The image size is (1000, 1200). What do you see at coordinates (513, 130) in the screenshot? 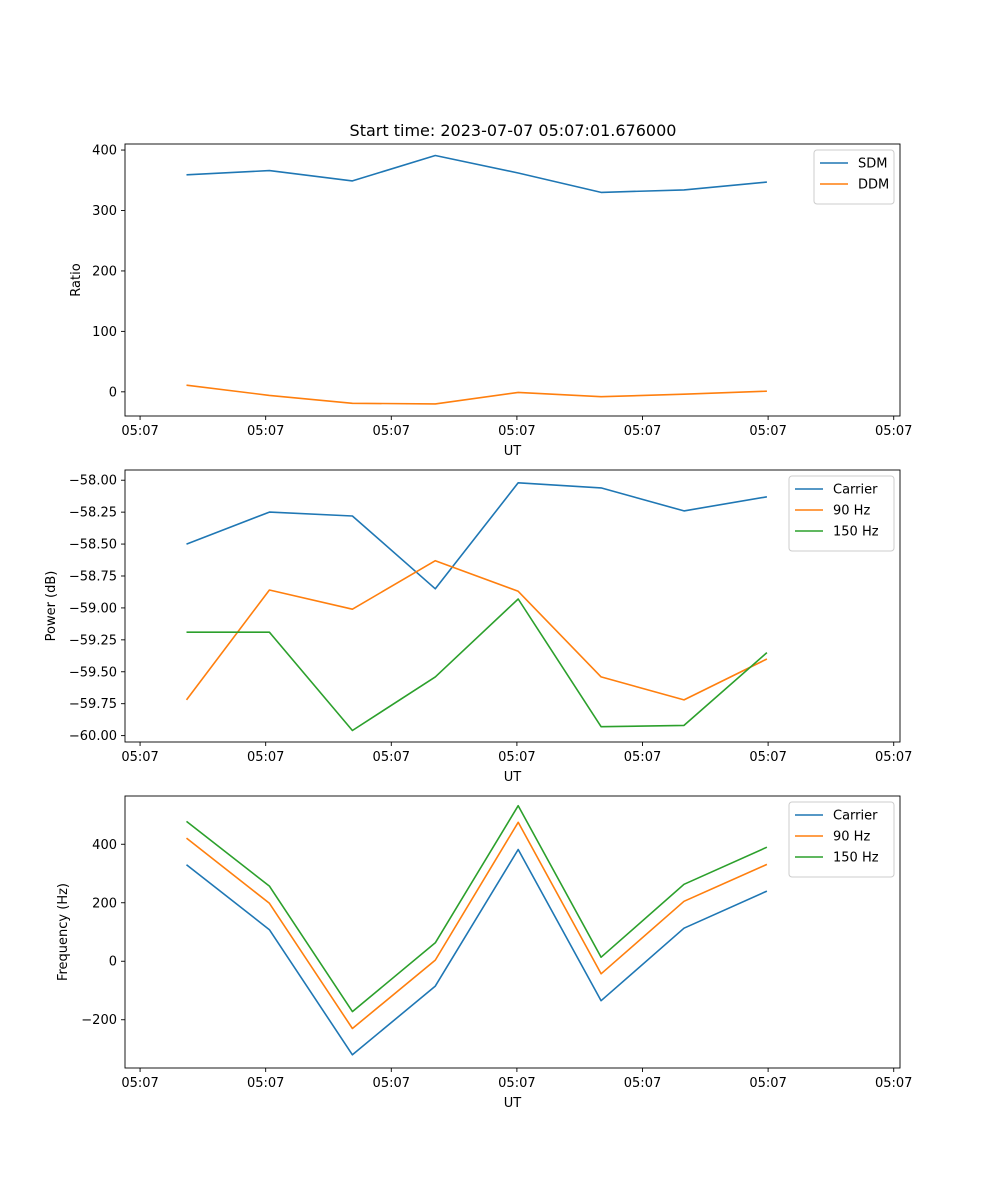
I see `chart-title: Start time: 2023-07-07 05:07:01.676000` at bounding box center [513, 130].